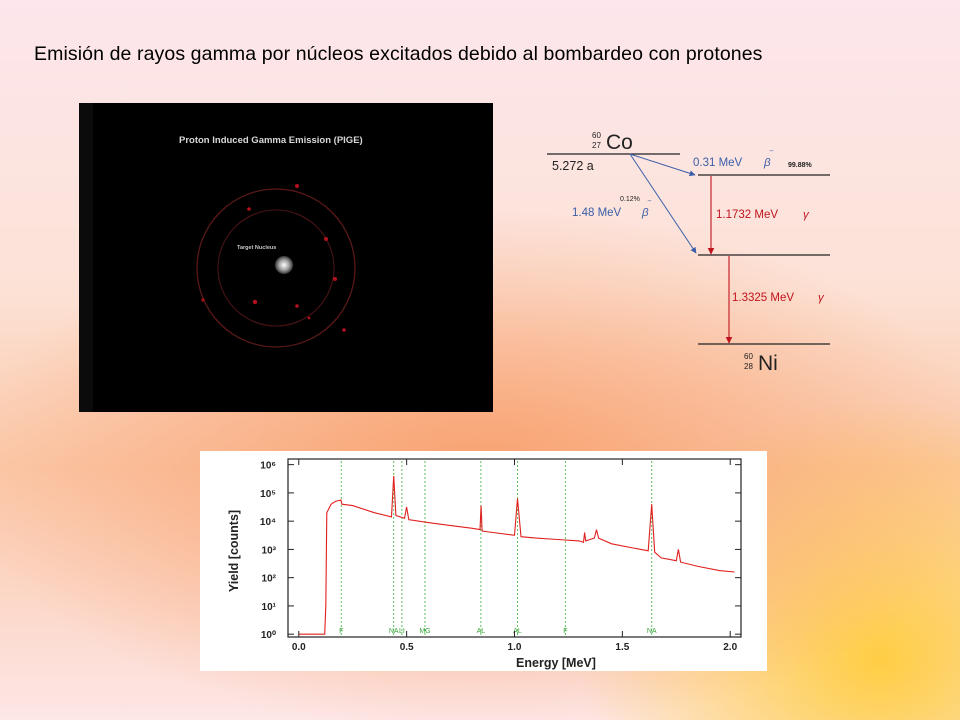  Describe the element at coordinates (596, 135) in the screenshot. I see `parent-mass: 60` at that location.